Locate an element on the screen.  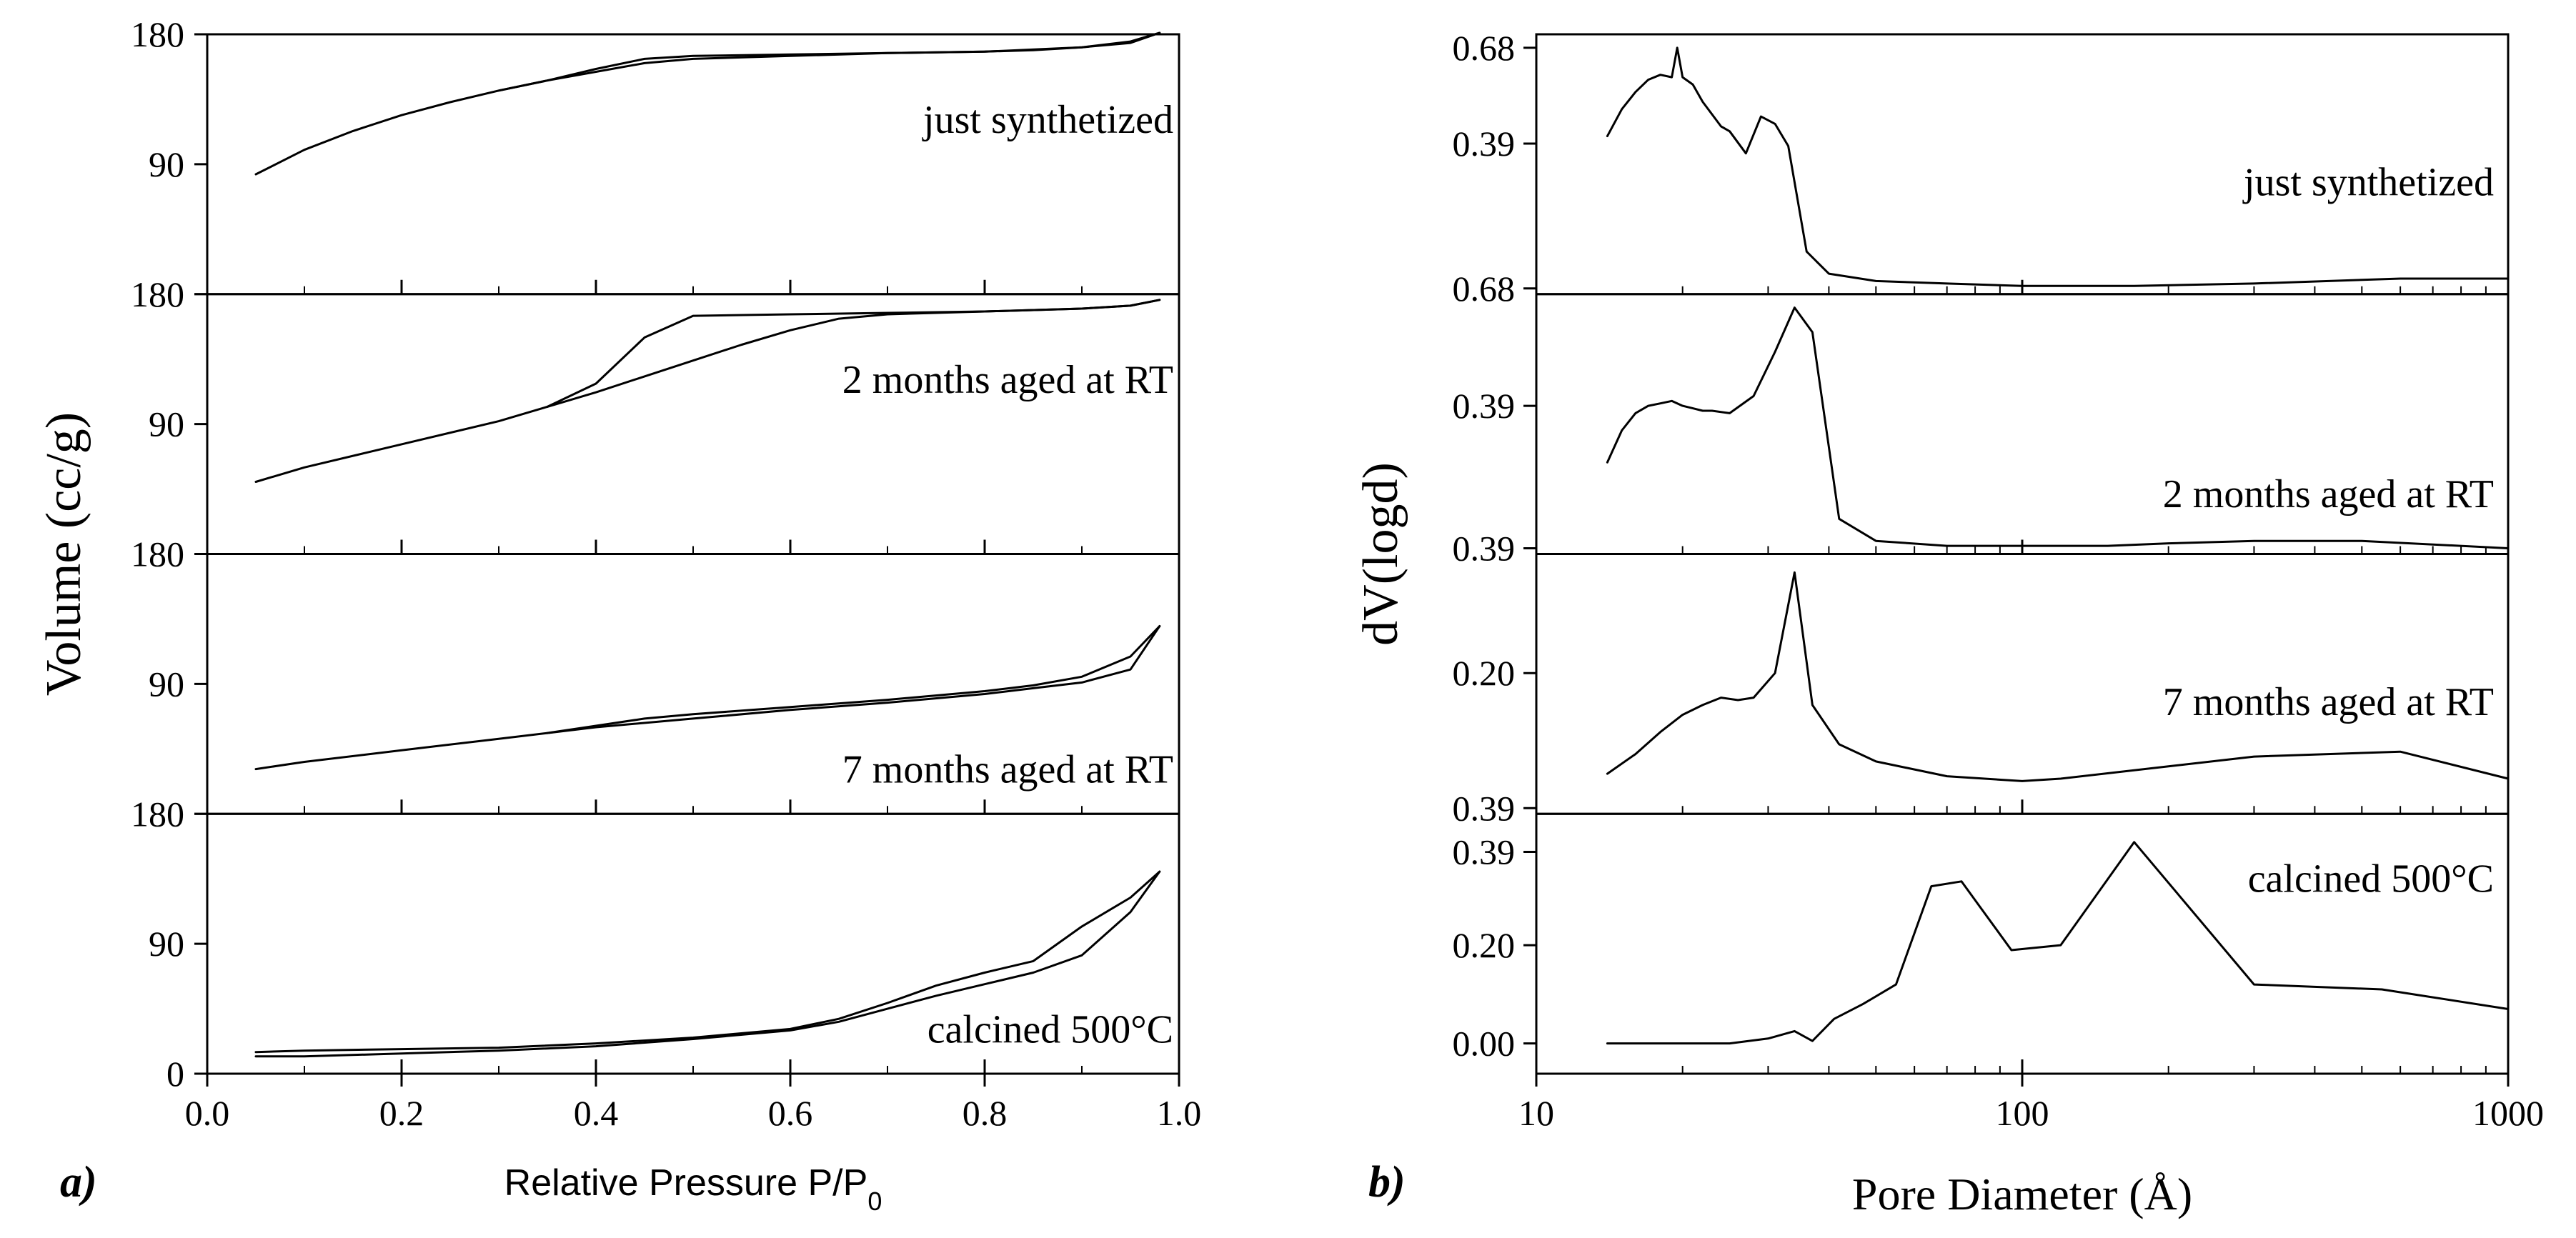
y-tick-label: 0.00 is located at coordinates (1484, 1044).